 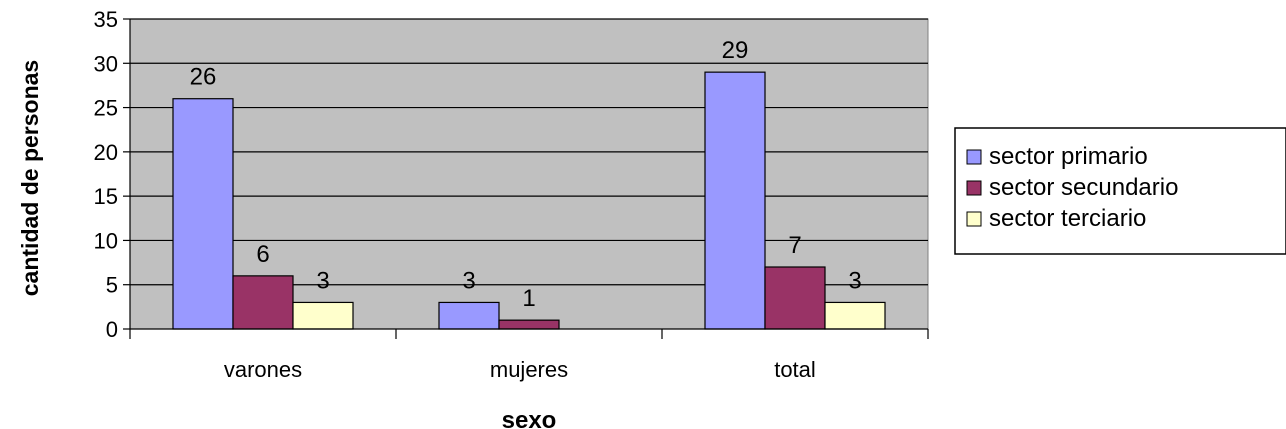 What do you see at coordinates (262, 254) in the screenshot?
I see `data-label: 6` at bounding box center [262, 254].